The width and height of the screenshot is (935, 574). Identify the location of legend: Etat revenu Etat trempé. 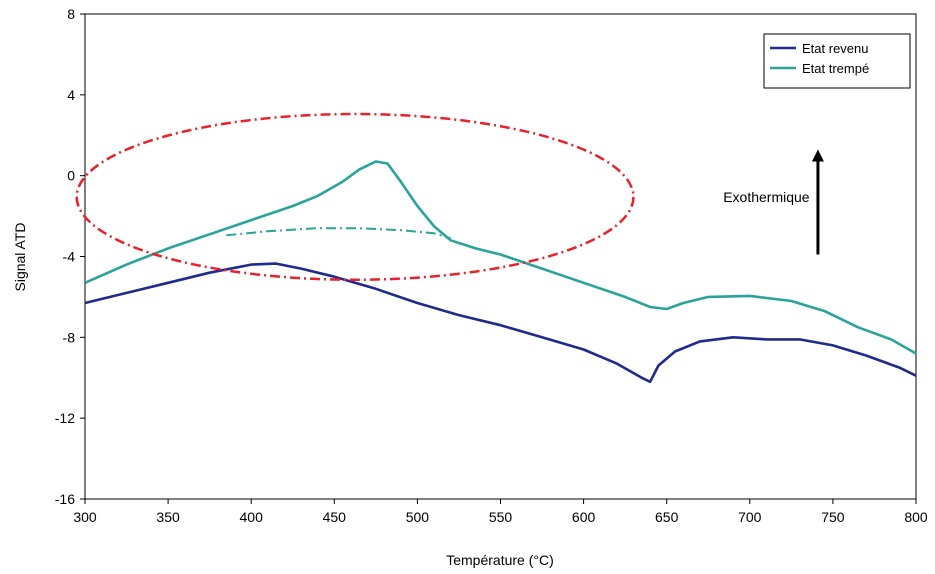
(837, 61).